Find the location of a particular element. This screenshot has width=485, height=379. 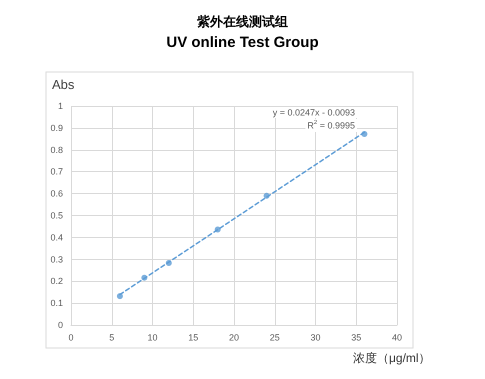

x-tick-label: 40 is located at coordinates (397, 337).